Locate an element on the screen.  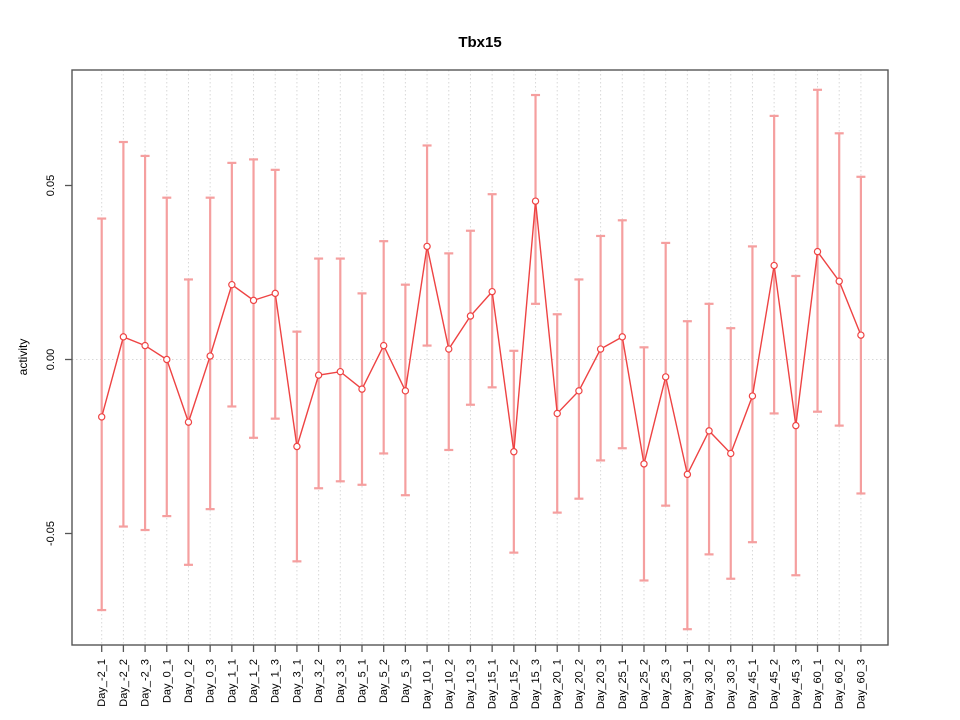
x-tick-label: Day_15_1 is located at coordinates (493, 684).